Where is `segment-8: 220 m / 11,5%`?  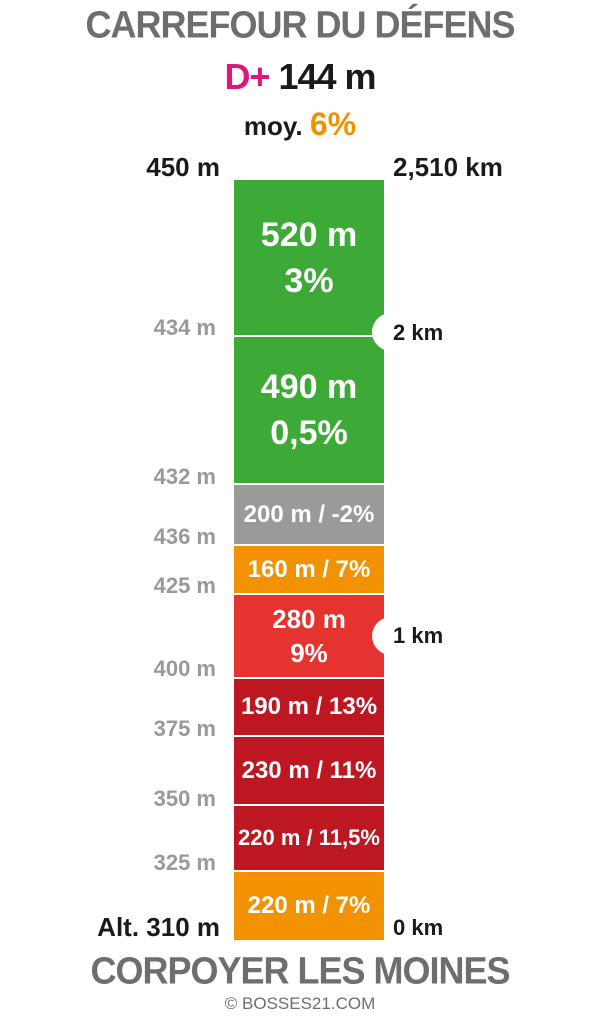 segment-8: 220 m / 11,5% is located at coordinates (309, 838).